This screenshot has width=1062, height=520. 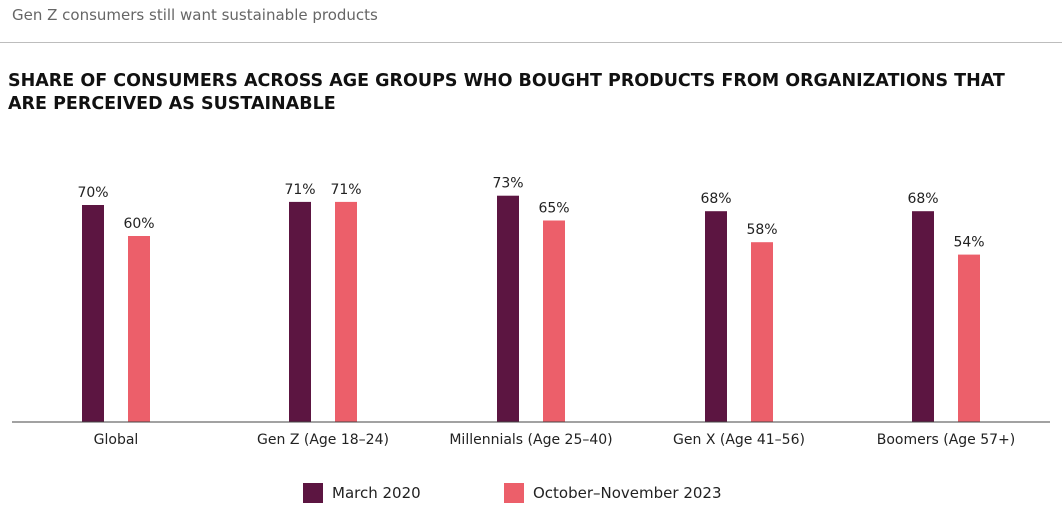 I want to click on data-label-millennials-oct-nov-2023: 65%, so click(x=553, y=209).